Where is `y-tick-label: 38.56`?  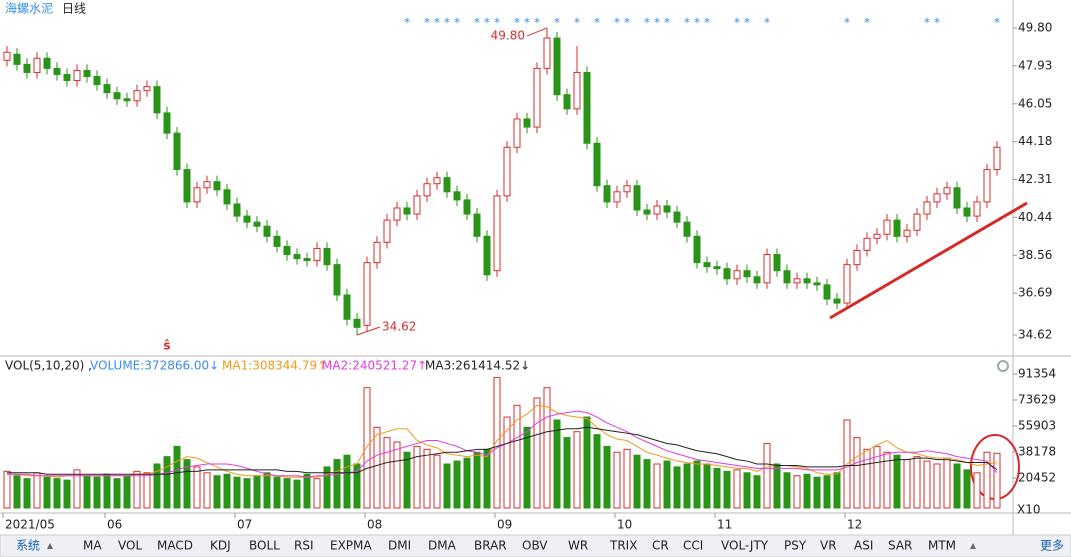 y-tick-label: 38.56 is located at coordinates (1035, 255).